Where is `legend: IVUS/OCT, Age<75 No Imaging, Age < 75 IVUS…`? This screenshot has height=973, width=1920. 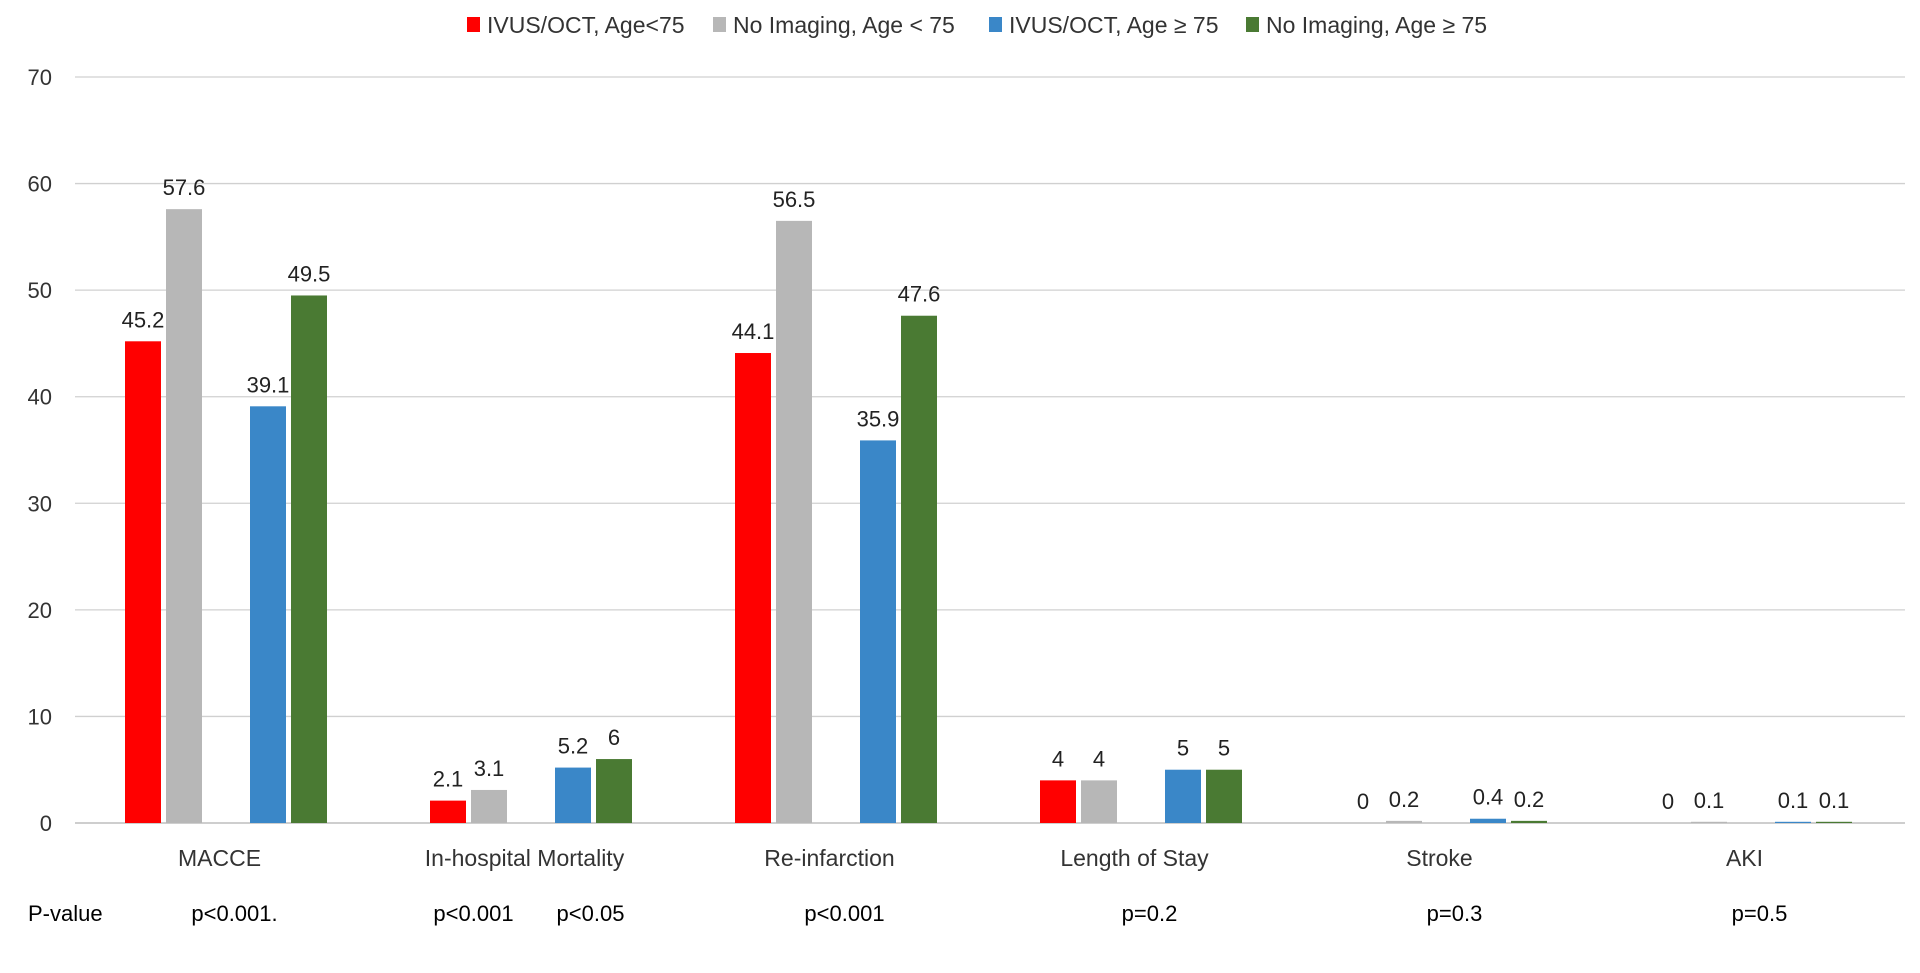 legend: IVUS/OCT, Age<75 No Imaging, Age < 75 IVUS… is located at coordinates (977, 25).